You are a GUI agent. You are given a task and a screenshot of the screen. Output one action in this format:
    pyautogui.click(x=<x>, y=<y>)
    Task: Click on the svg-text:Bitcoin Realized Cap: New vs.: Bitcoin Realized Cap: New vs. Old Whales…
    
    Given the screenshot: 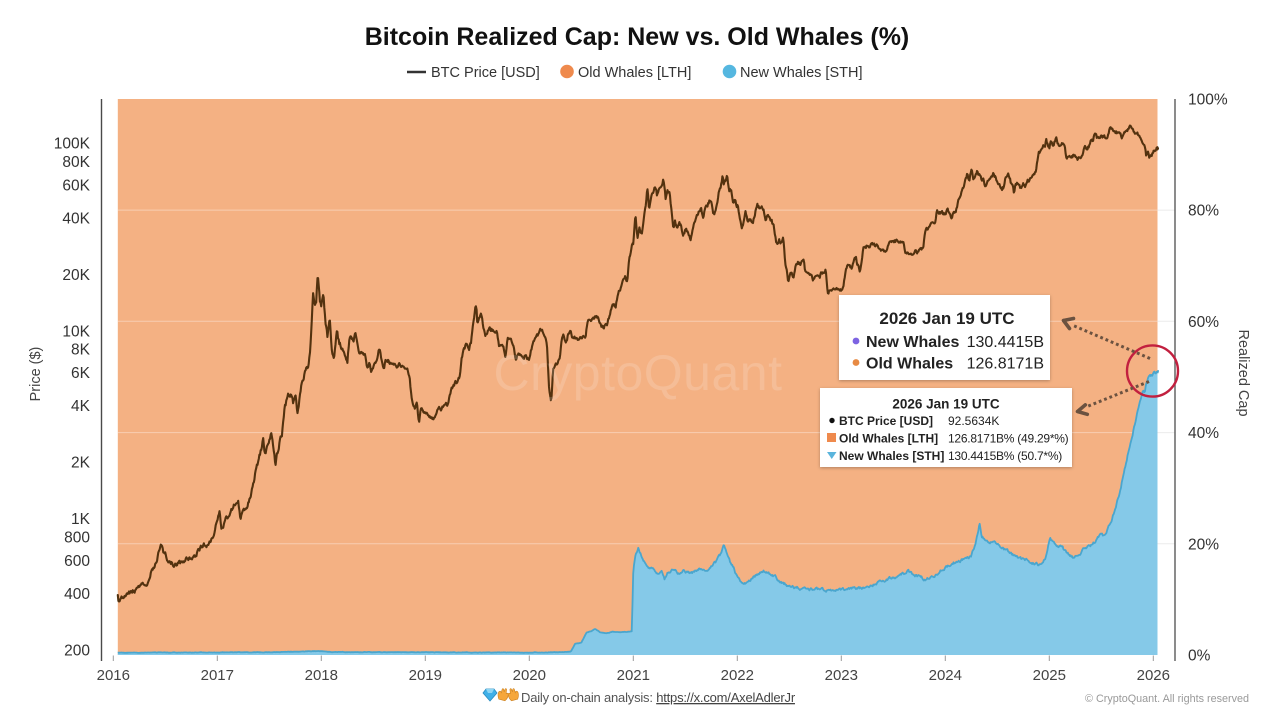 What is the action you would take?
    pyautogui.click(x=637, y=37)
    